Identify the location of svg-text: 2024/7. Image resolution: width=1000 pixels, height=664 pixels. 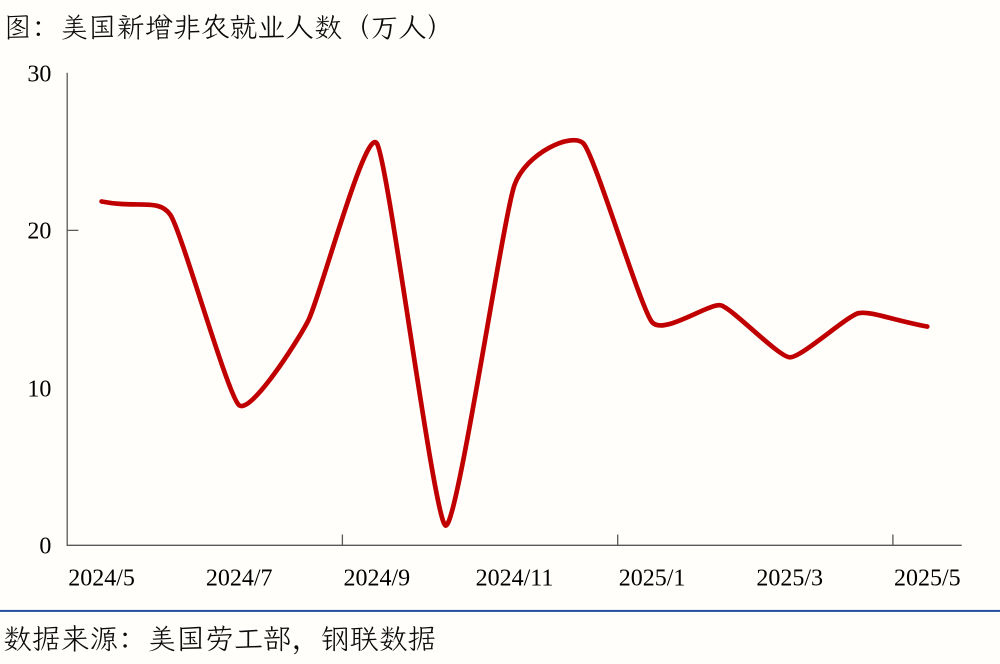
(239, 579).